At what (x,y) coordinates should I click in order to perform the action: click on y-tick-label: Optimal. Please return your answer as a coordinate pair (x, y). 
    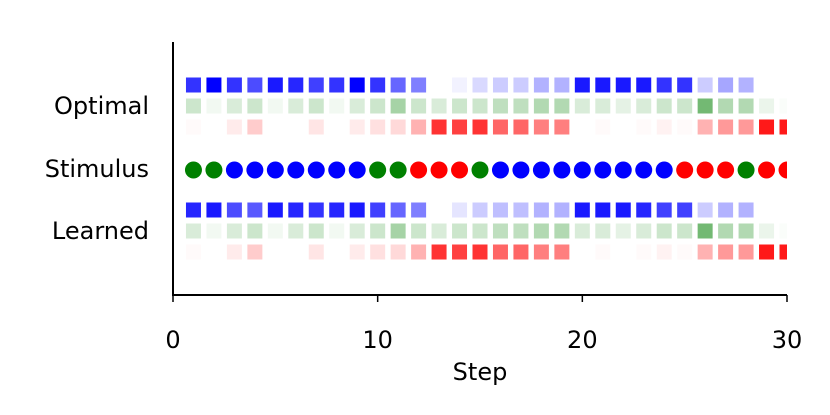
    Looking at the image, I should click on (101, 106).